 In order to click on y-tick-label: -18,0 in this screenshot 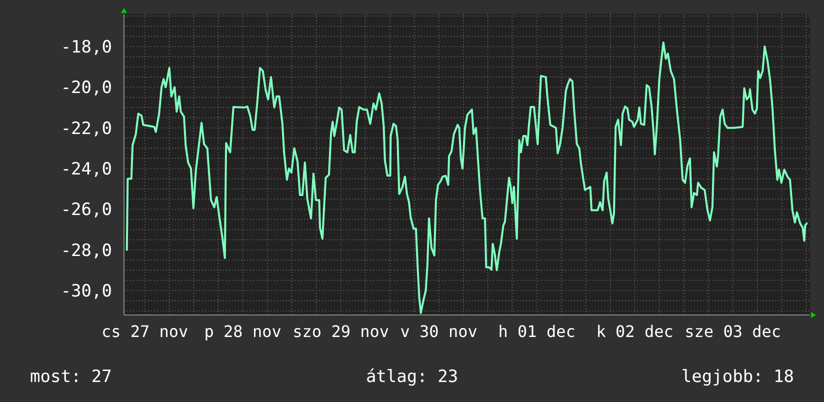, I will do `click(86, 48)`.